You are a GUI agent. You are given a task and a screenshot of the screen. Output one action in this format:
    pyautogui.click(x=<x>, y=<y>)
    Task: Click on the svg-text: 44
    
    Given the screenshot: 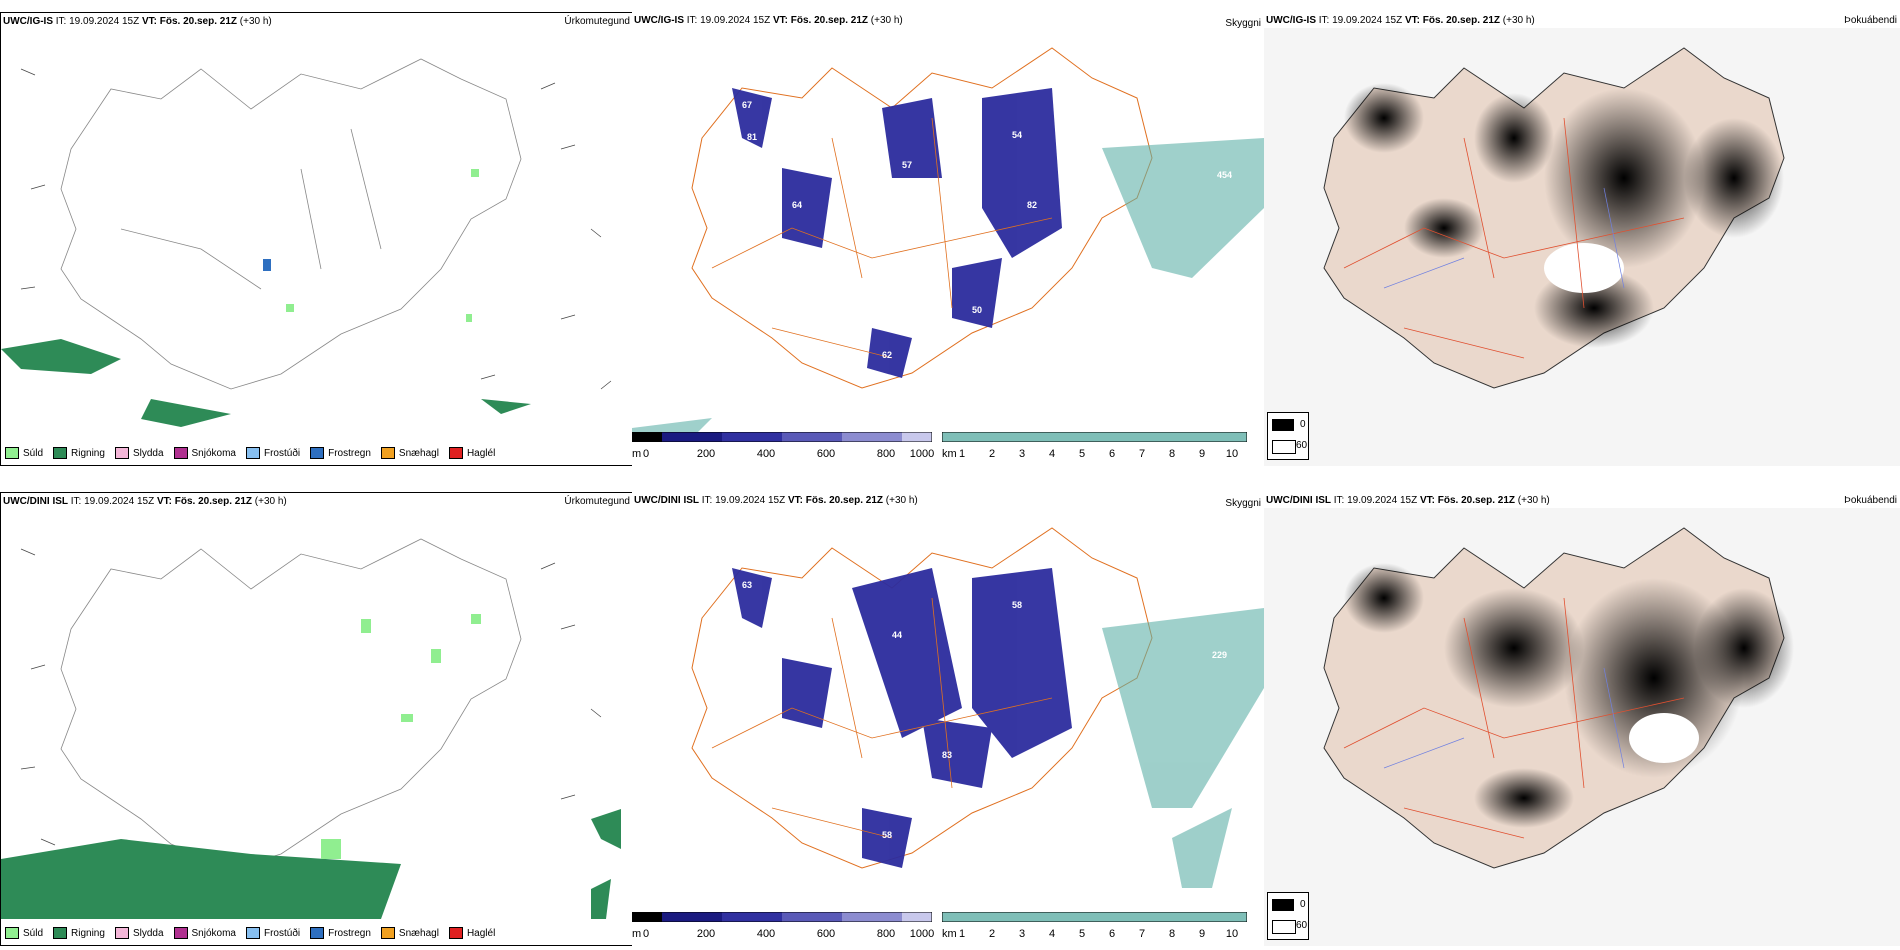 What is the action you would take?
    pyautogui.click(x=897, y=635)
    